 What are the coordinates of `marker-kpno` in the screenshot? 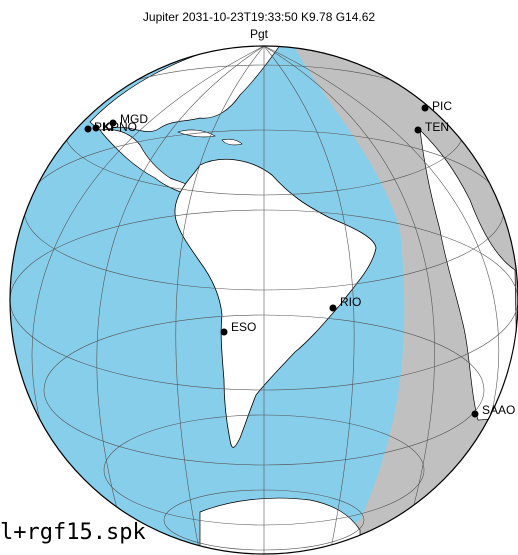 It's located at (96, 128).